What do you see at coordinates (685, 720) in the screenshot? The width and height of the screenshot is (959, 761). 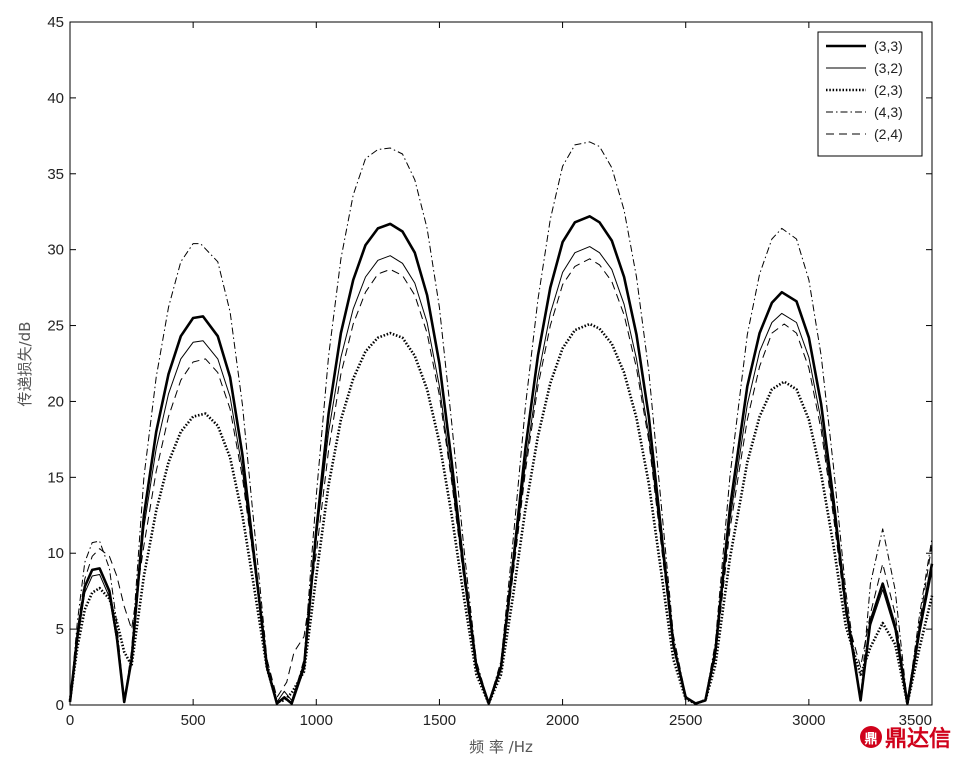 I see `x-tick-label: 2500` at bounding box center [685, 720].